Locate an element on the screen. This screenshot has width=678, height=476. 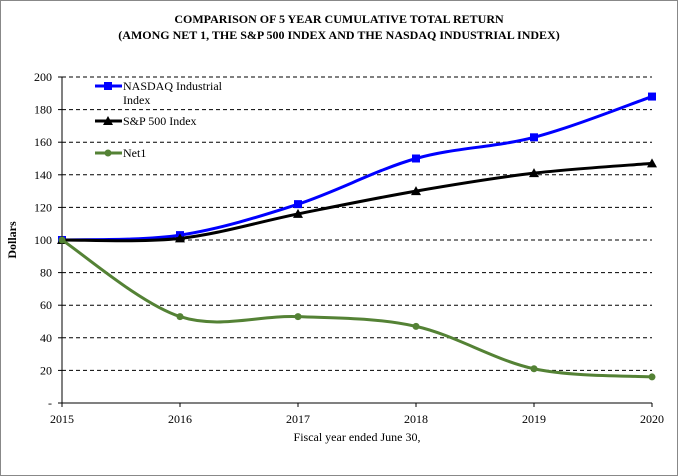
y-axis-label: Dollars is located at coordinates (12, 240).